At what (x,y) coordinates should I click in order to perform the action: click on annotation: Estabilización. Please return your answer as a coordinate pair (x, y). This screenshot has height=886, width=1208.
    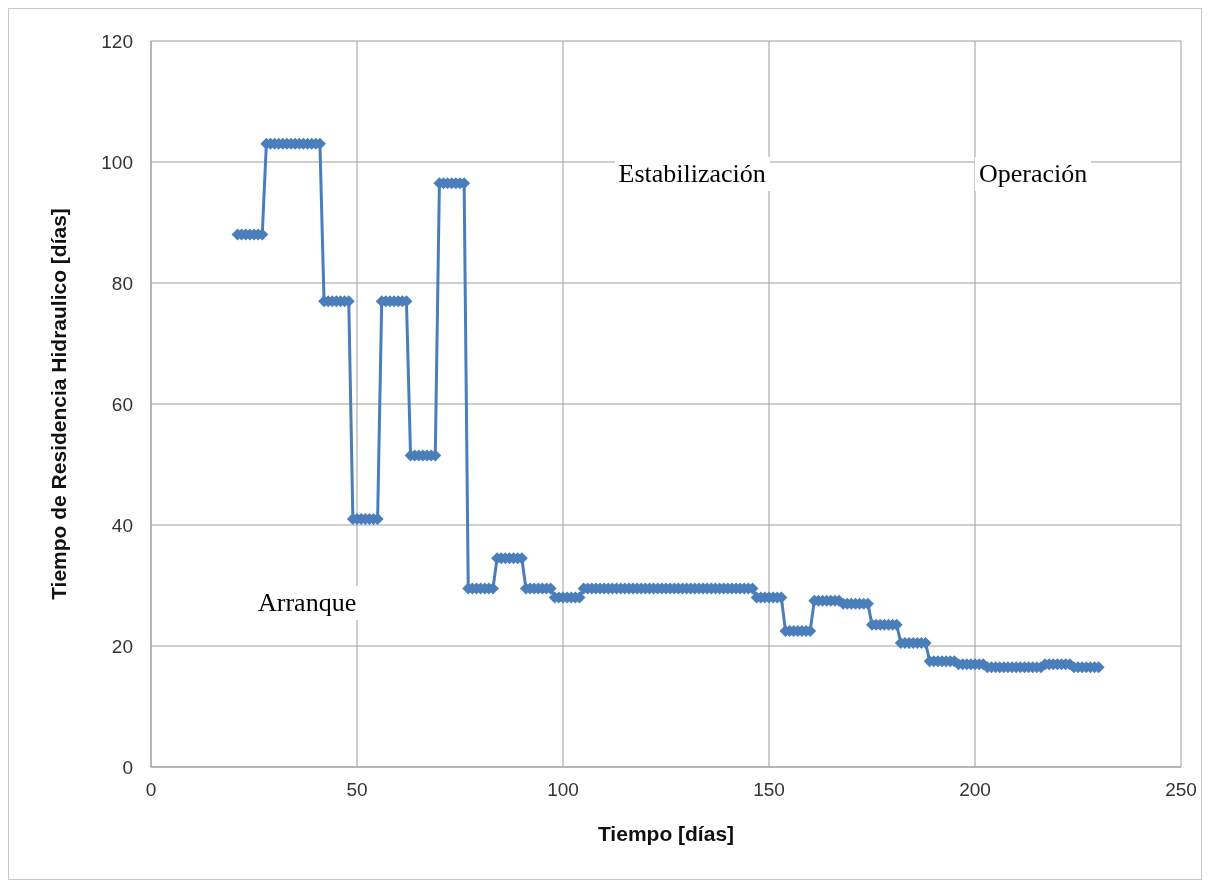
    Looking at the image, I should click on (692, 174).